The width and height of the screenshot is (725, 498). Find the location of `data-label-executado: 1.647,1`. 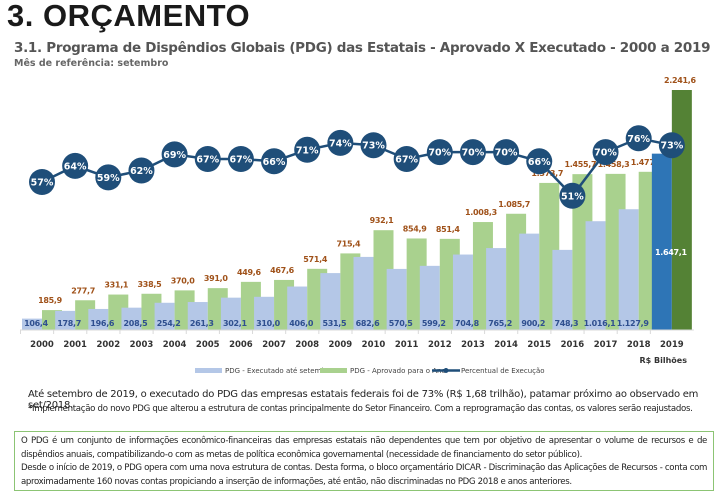

data-label-executado: 1.647,1 is located at coordinates (671, 252).